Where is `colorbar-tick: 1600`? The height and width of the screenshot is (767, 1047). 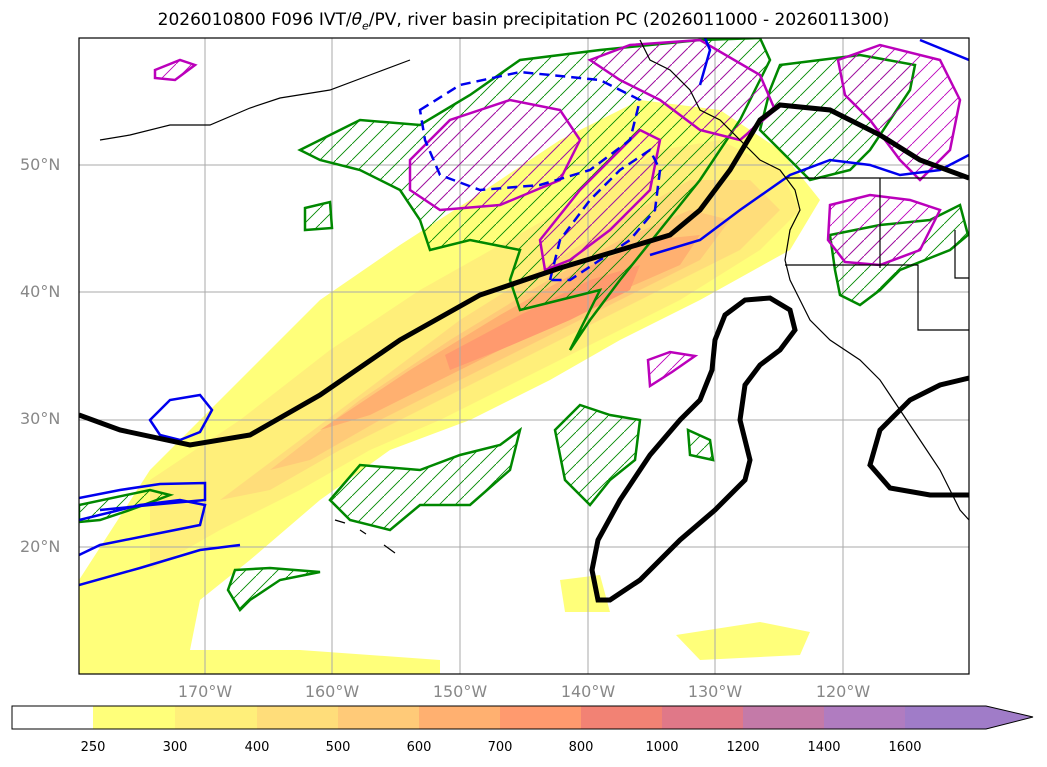 colorbar-tick: 1600 is located at coordinates (905, 747).